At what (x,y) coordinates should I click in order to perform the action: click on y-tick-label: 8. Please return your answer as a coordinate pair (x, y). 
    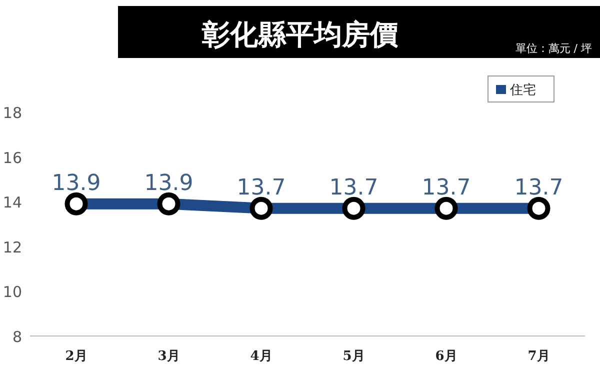
    Looking at the image, I should click on (17, 337).